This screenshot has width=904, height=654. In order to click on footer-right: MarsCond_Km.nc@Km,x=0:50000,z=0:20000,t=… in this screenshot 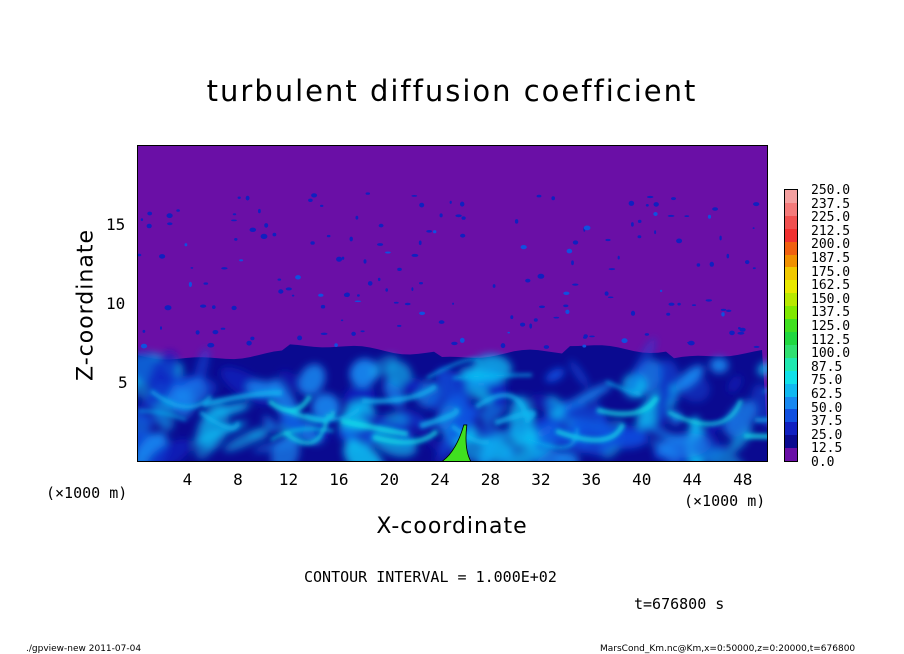, I will do `click(728, 649)`.